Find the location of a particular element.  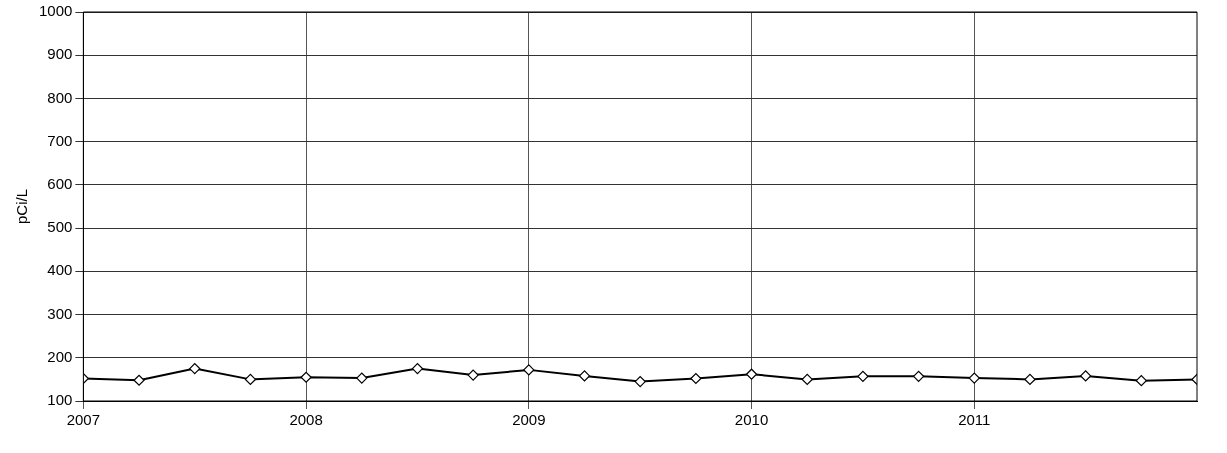

x-tick-label: 2008 is located at coordinates (306, 420).